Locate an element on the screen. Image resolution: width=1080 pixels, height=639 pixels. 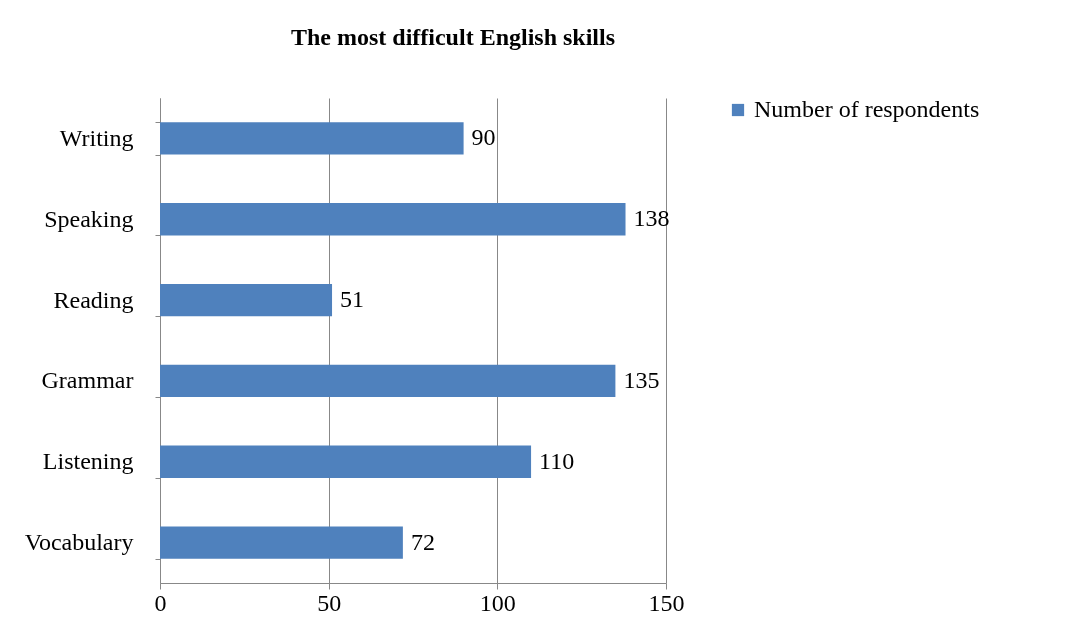
data-label: 110 is located at coordinates (557, 460).